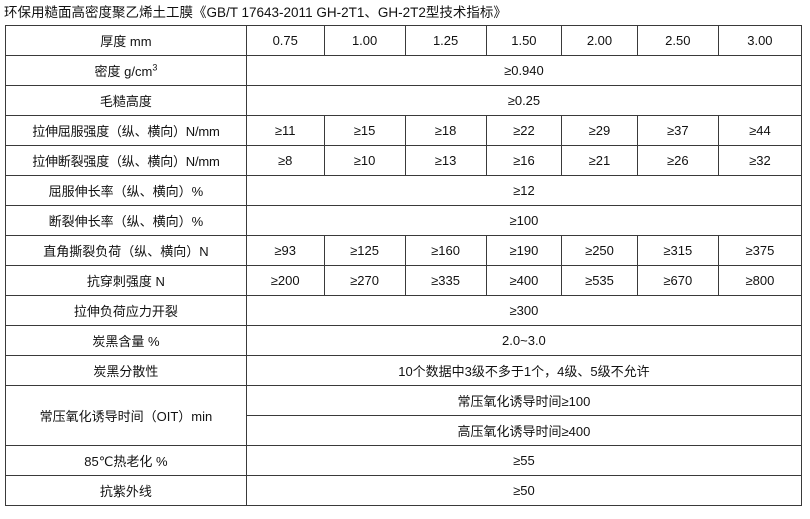 The width and height of the screenshot is (810, 519). What do you see at coordinates (599, 130) in the screenshot?
I see `tensile-yield-value-4: ≥29` at bounding box center [599, 130].